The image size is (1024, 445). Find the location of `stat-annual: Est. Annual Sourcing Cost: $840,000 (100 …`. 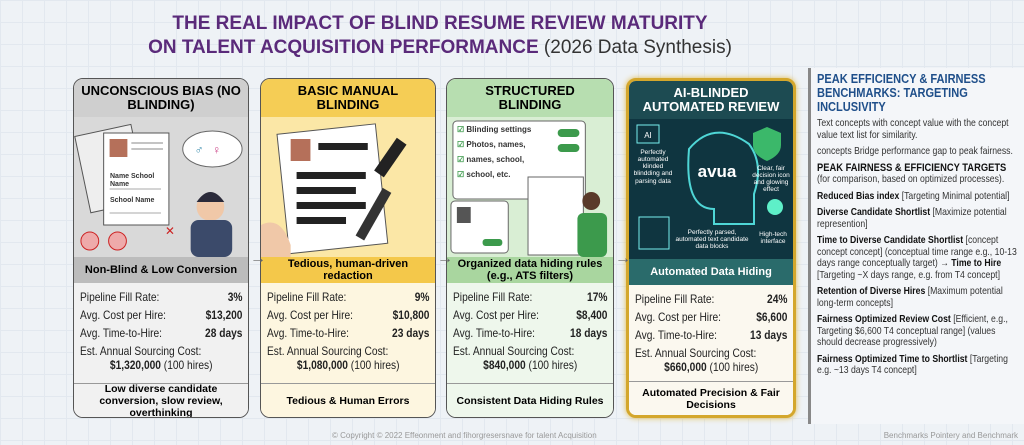

stat-annual: Est. Annual Sourcing Cost: $840,000 (100 … is located at coordinates (530, 358).